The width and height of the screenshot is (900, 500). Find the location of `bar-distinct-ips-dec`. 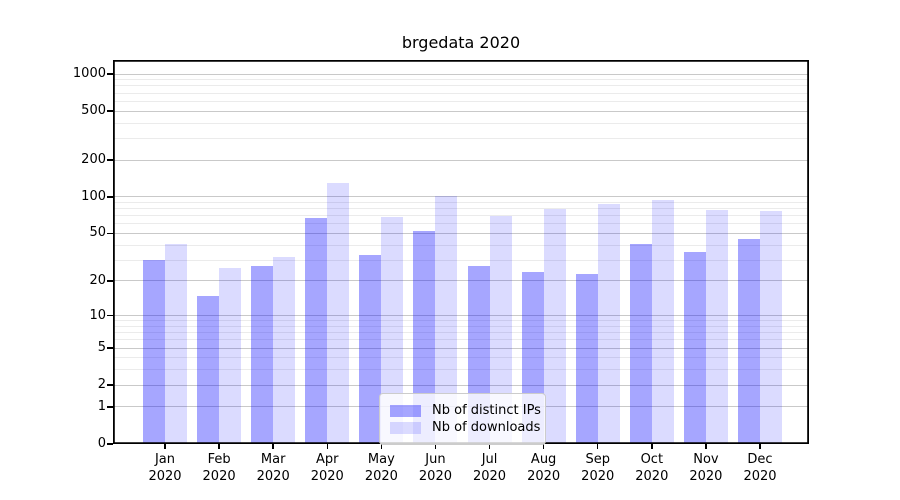

bar-distinct-ips-dec is located at coordinates (749, 341).